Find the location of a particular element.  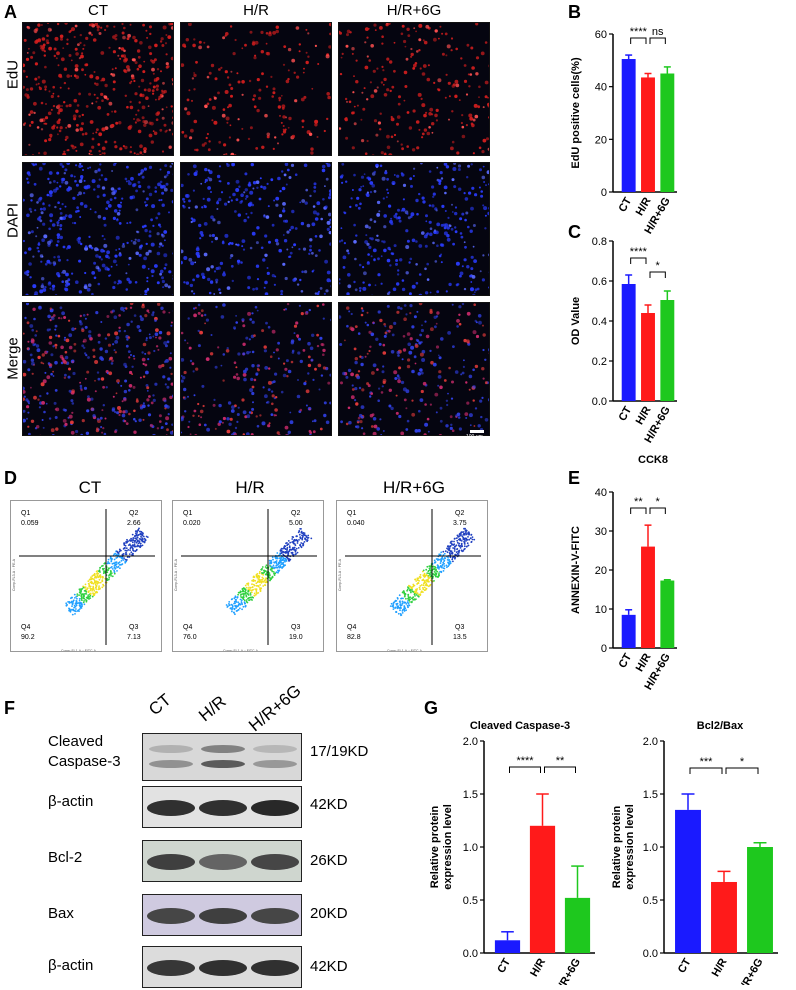

panel-f-col-hr6g: H/R+6G is located at coordinates (275, 708).